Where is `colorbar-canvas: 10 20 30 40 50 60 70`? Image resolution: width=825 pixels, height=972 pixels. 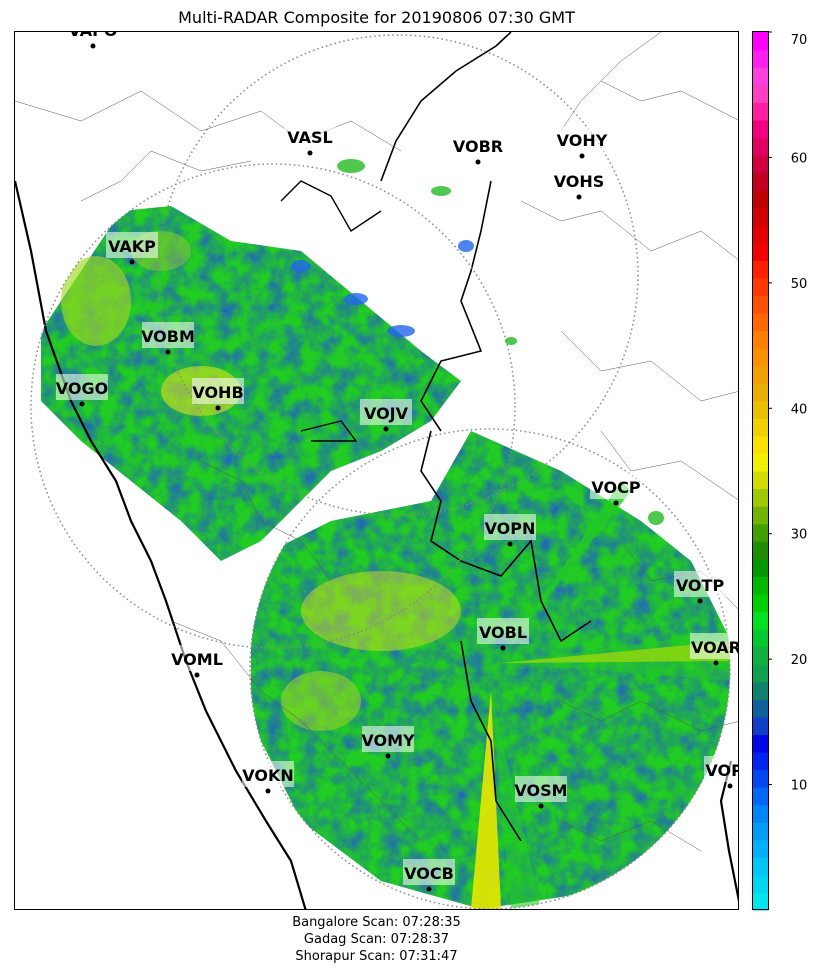
colorbar-canvas: 10 20 30 40 50 60 70 is located at coordinates (780, 471).